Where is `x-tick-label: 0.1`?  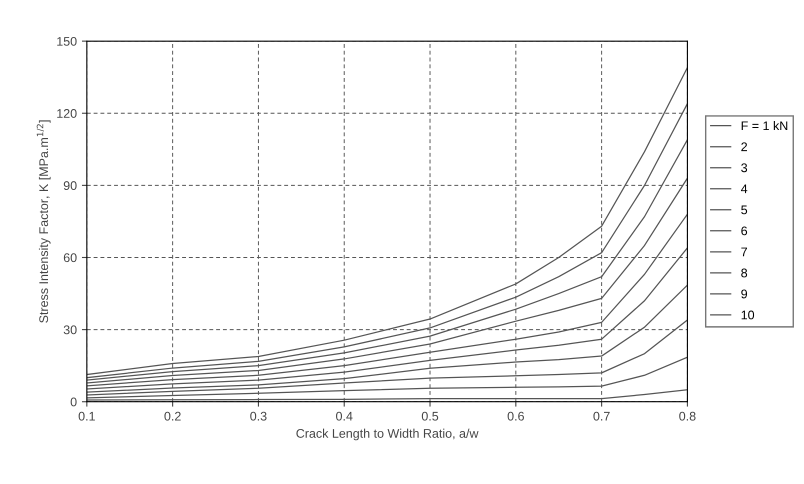 x-tick-label: 0.1 is located at coordinates (86, 416).